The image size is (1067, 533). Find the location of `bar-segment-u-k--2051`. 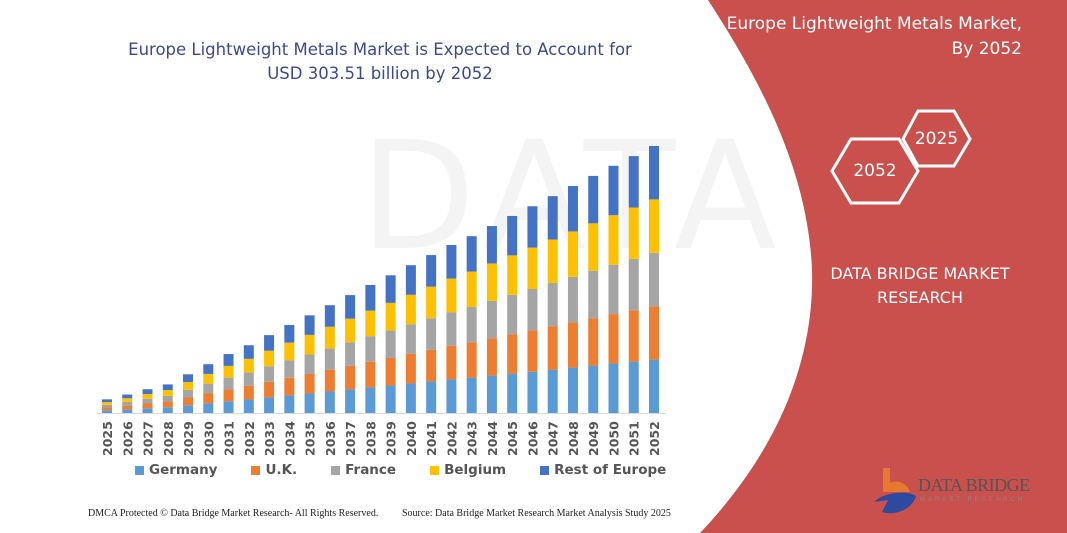

bar-segment-u-k--2051 is located at coordinates (633, 336).